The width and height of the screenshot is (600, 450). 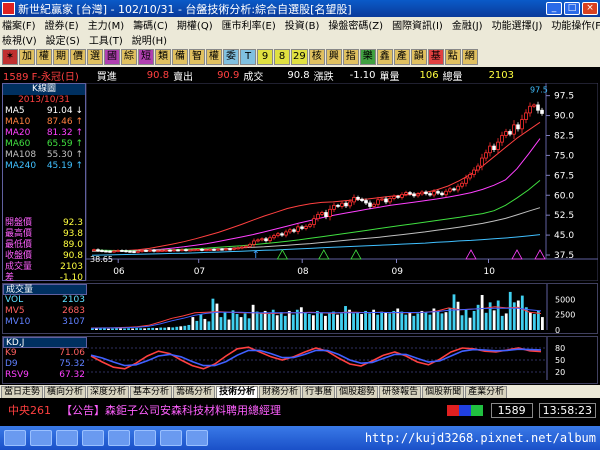 I want to click on toolbar-button: 基, so click(x=435, y=57).